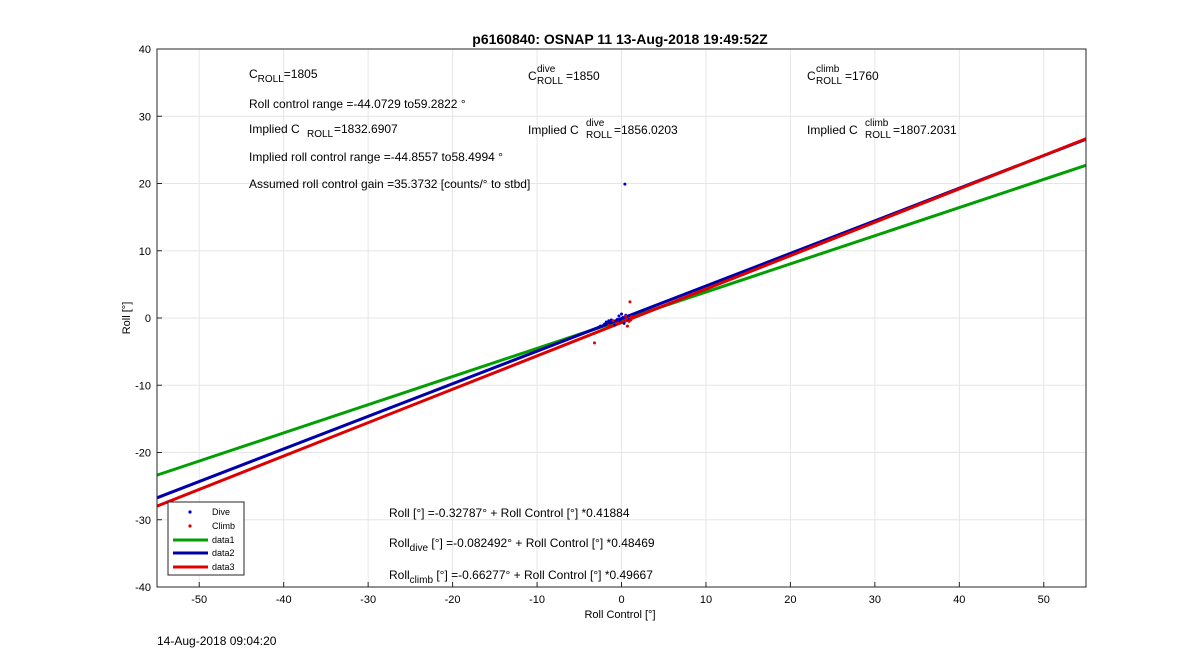 This screenshot has height=660, width=1200. Describe the element at coordinates (223, 567) in the screenshot. I see `legend-entry-data3: data3` at that location.